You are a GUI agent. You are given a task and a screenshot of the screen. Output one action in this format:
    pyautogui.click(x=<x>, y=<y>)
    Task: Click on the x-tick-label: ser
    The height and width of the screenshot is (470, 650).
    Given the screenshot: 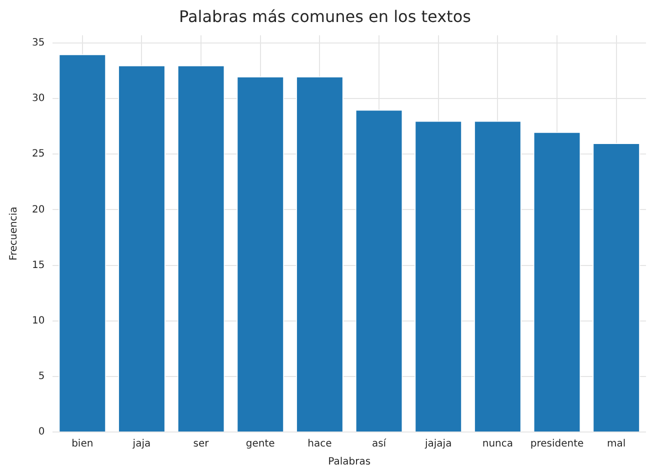 What is the action you would take?
    pyautogui.click(x=201, y=444)
    